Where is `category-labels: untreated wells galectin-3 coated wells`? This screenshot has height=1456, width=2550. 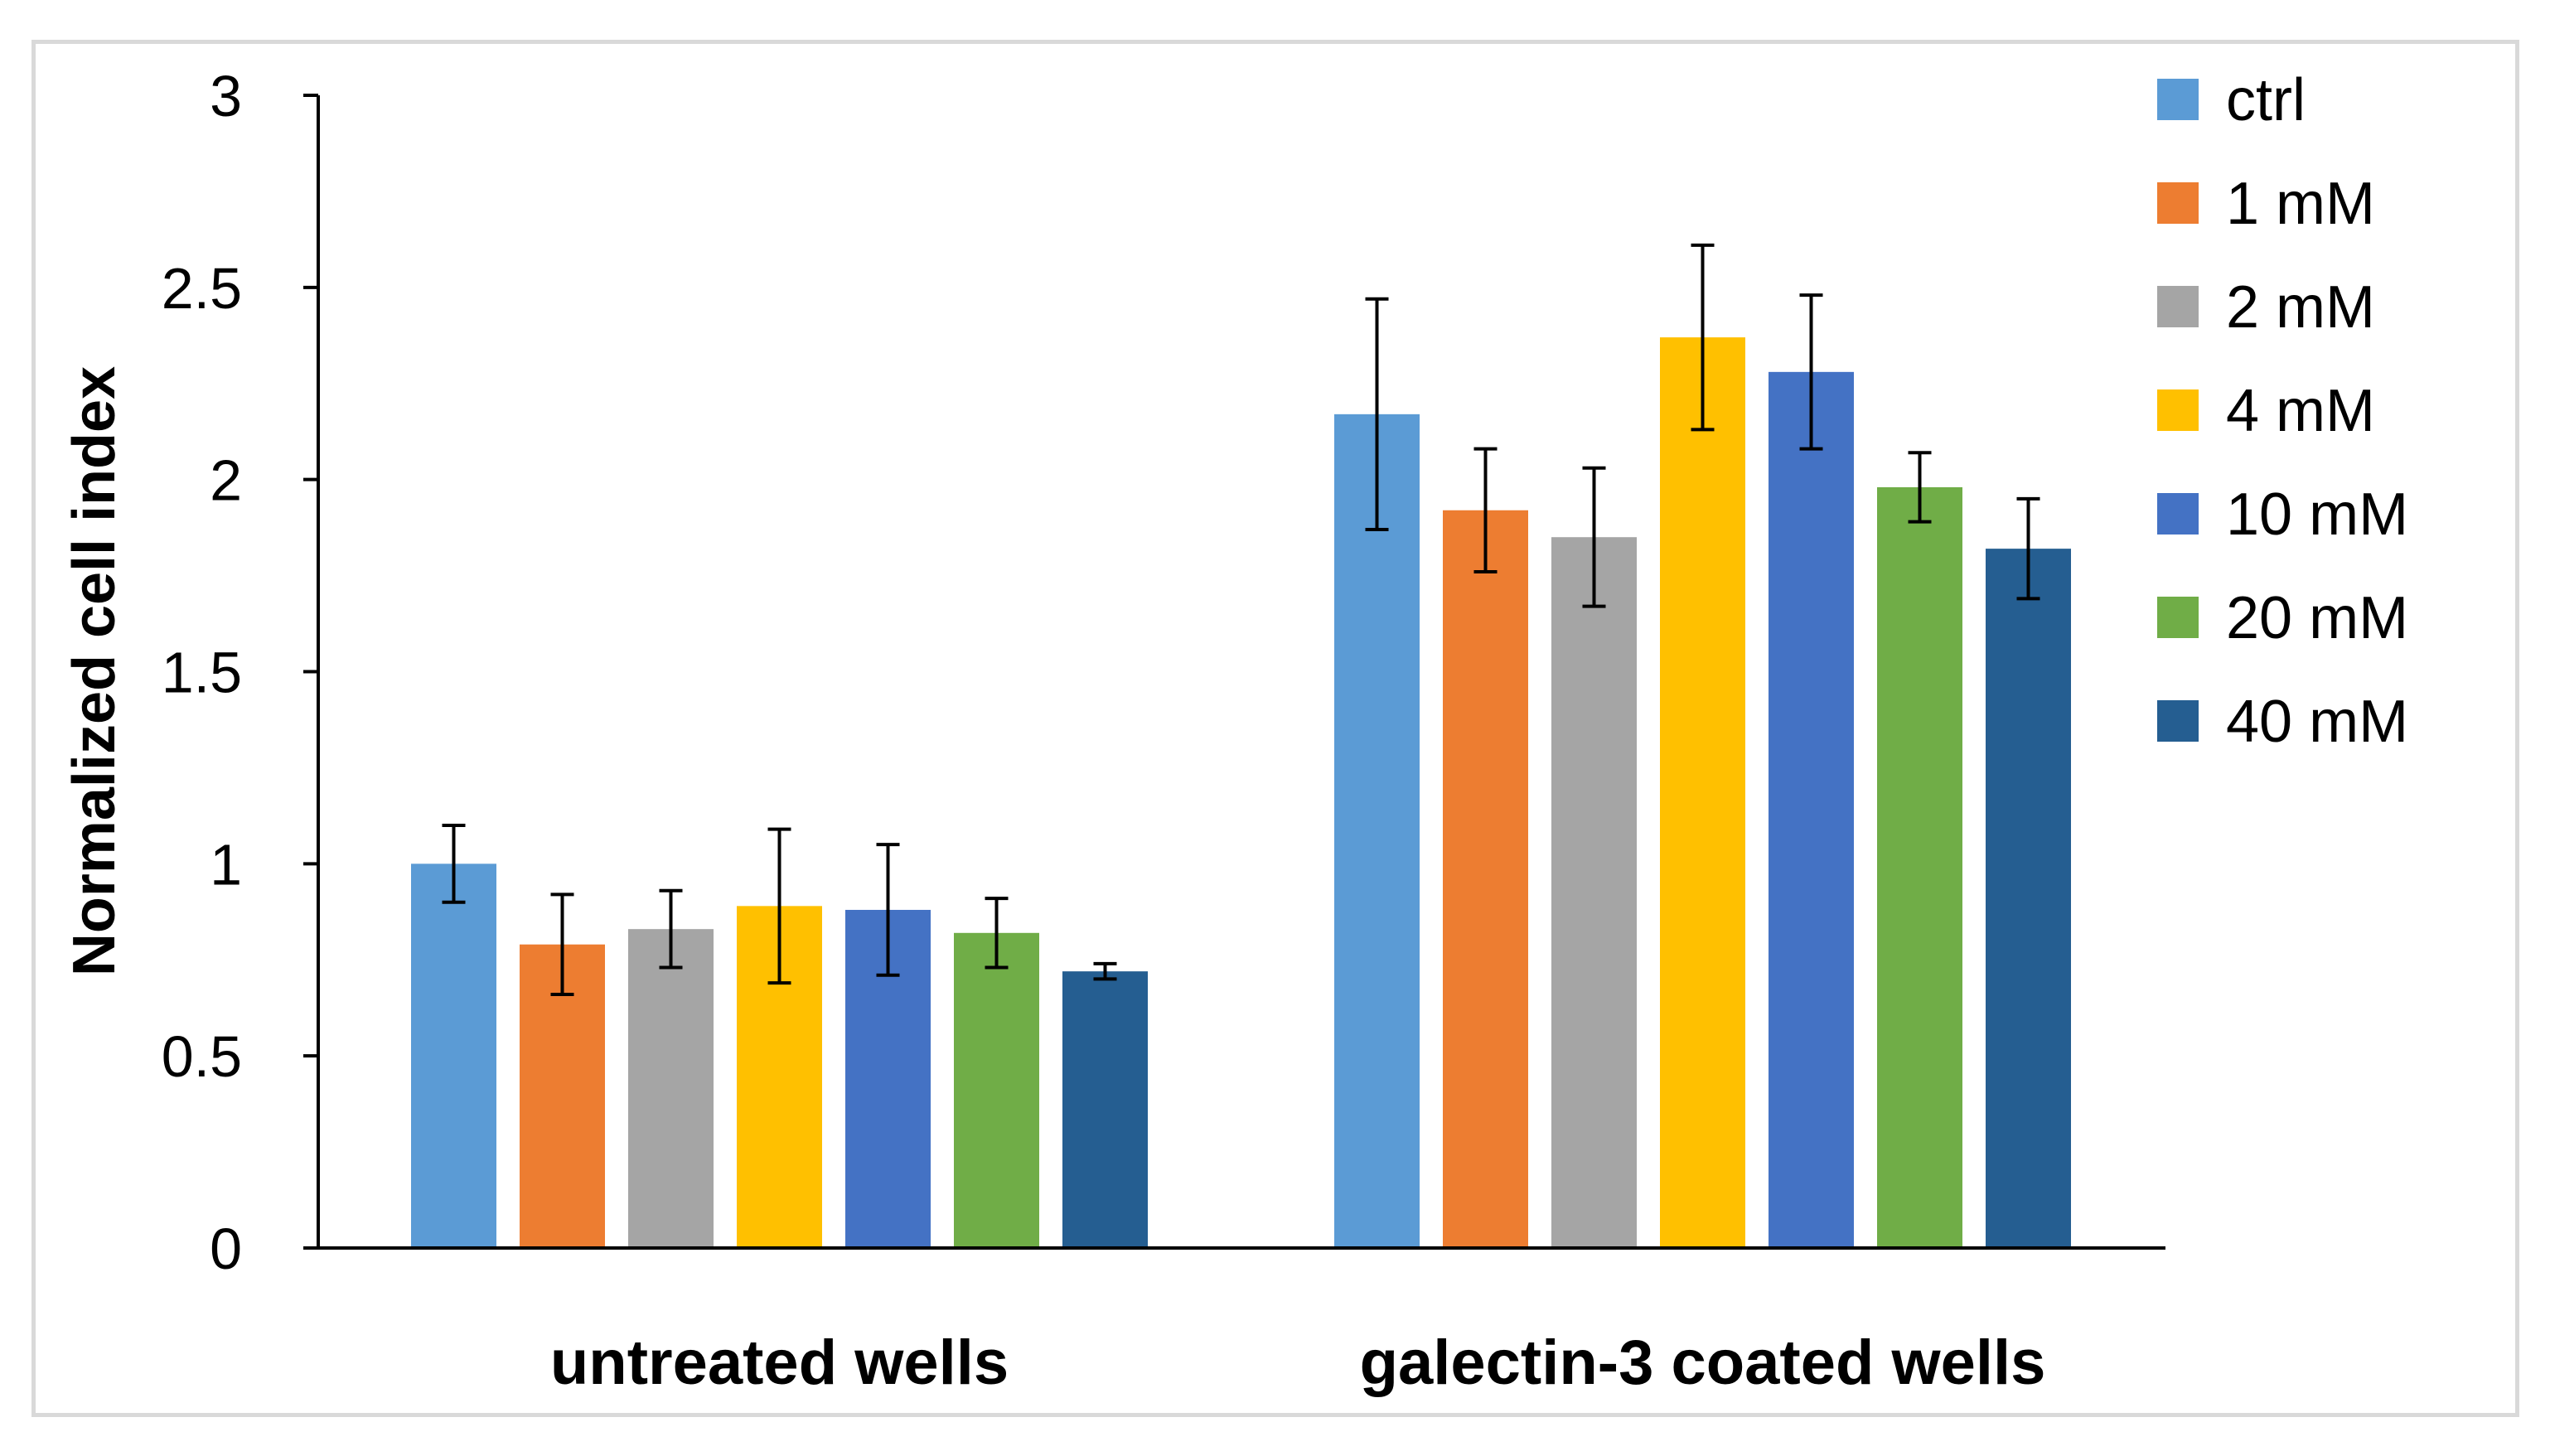 category-labels: untreated wells galectin-3 coated wells is located at coordinates (1298, 1363).